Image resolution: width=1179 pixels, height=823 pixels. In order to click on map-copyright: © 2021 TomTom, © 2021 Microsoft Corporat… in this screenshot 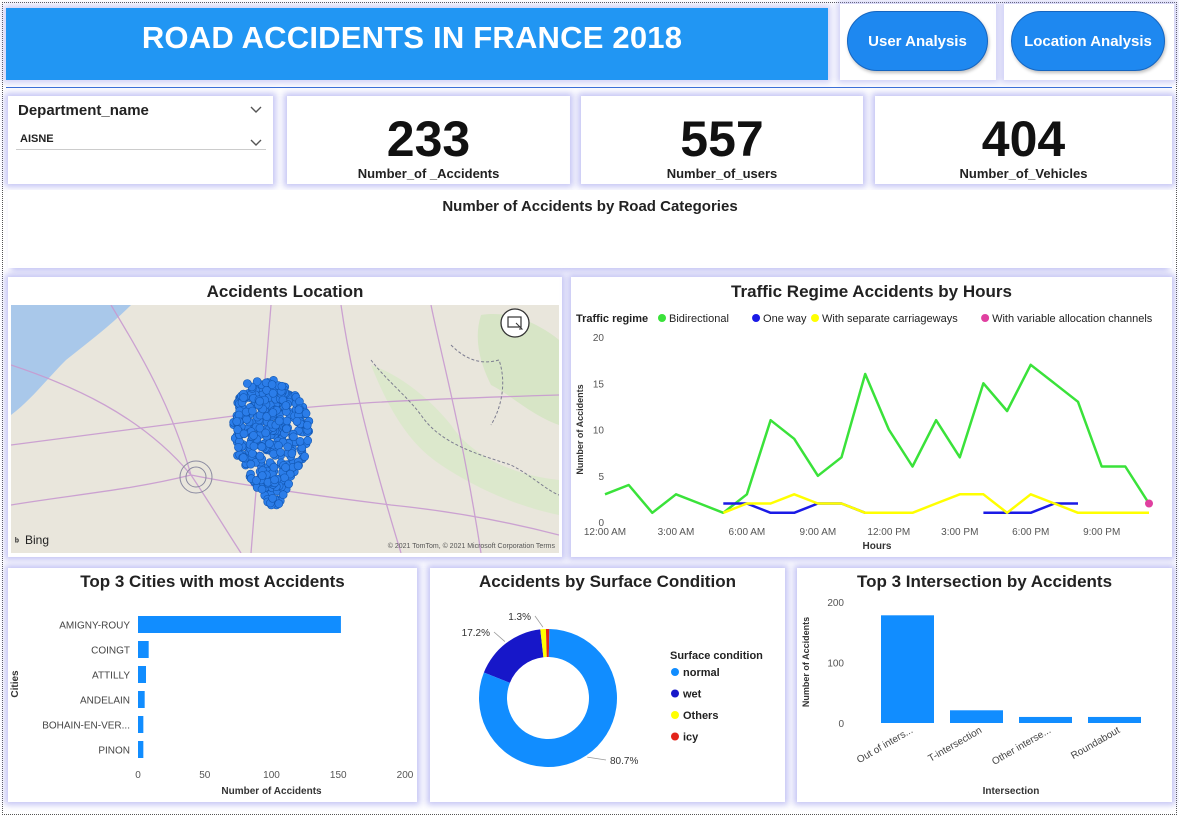, I will do `click(472, 546)`.